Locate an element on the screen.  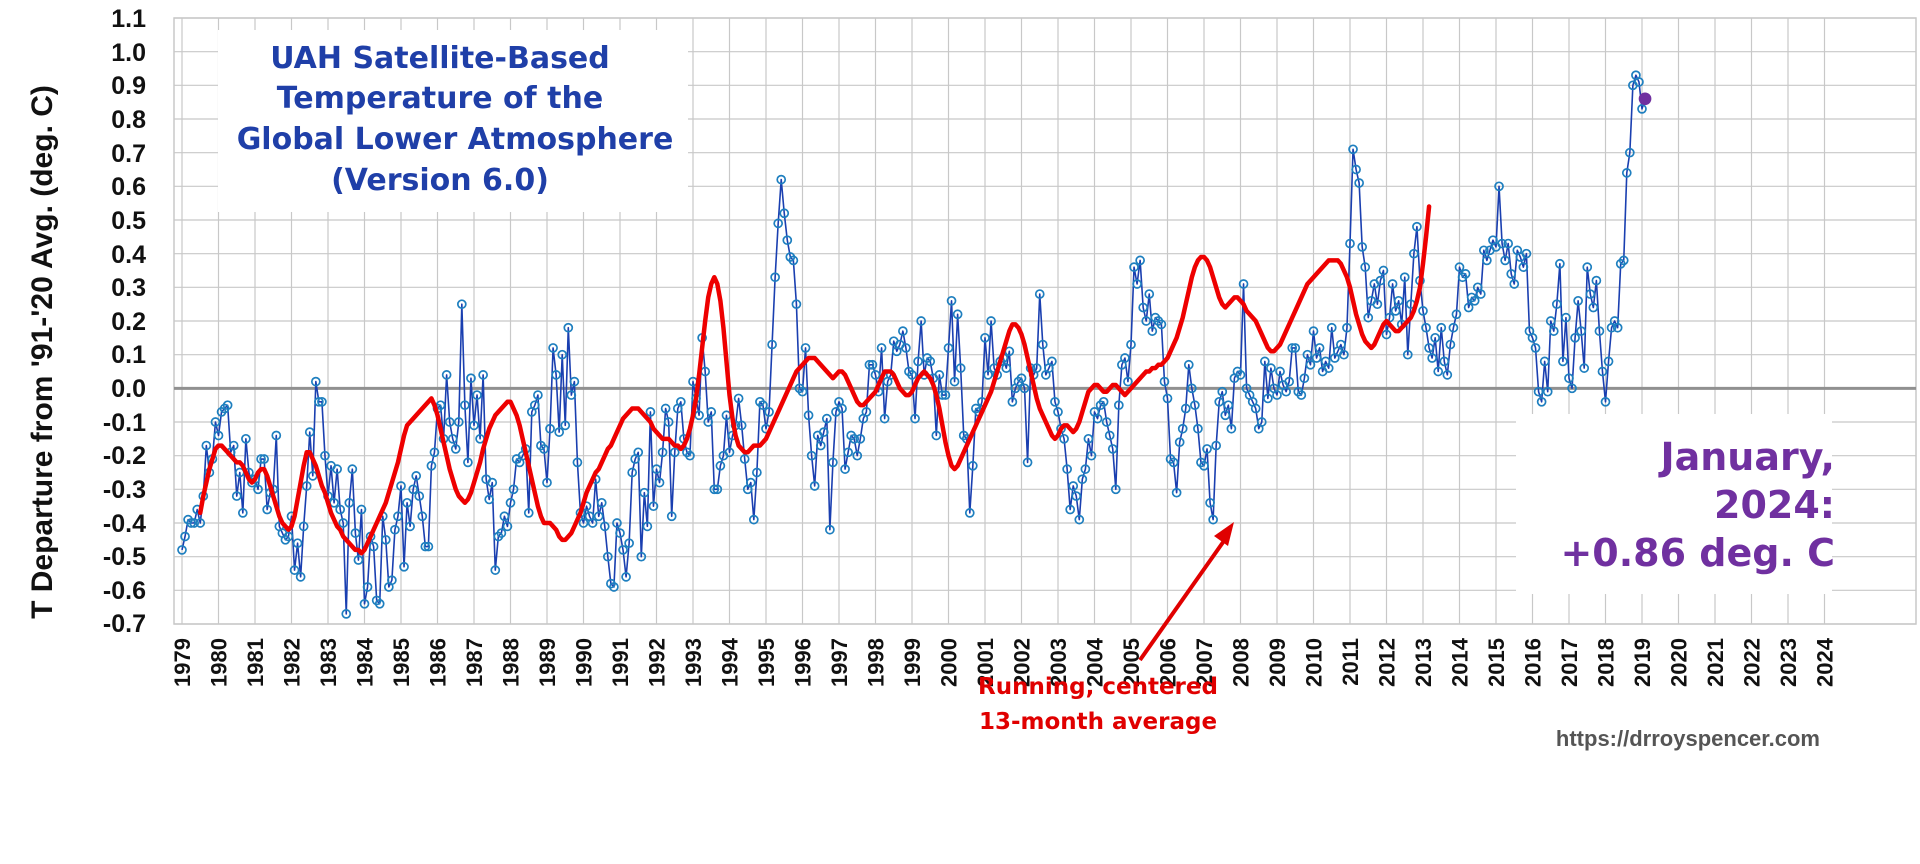
x-tick-label: 1994 is located at coordinates (730, 662).